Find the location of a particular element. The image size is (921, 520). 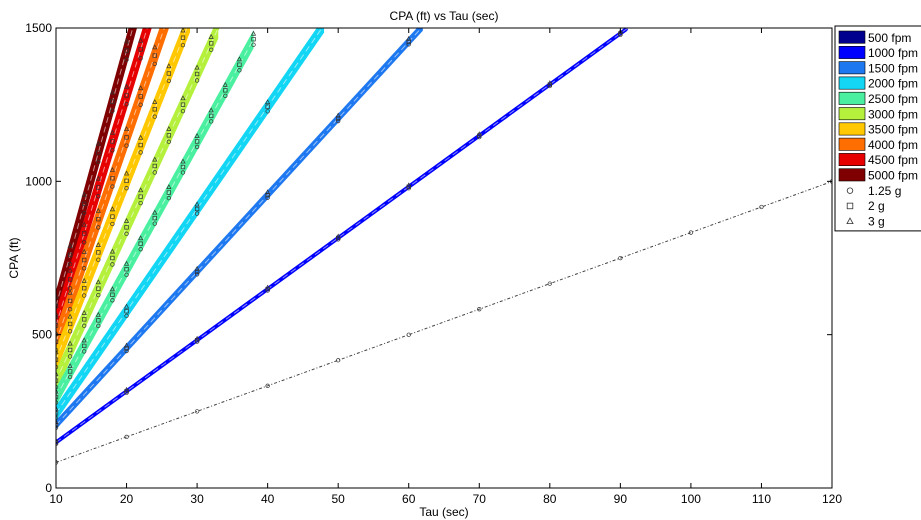

legend-label: 4000 fpm is located at coordinates (893, 145).